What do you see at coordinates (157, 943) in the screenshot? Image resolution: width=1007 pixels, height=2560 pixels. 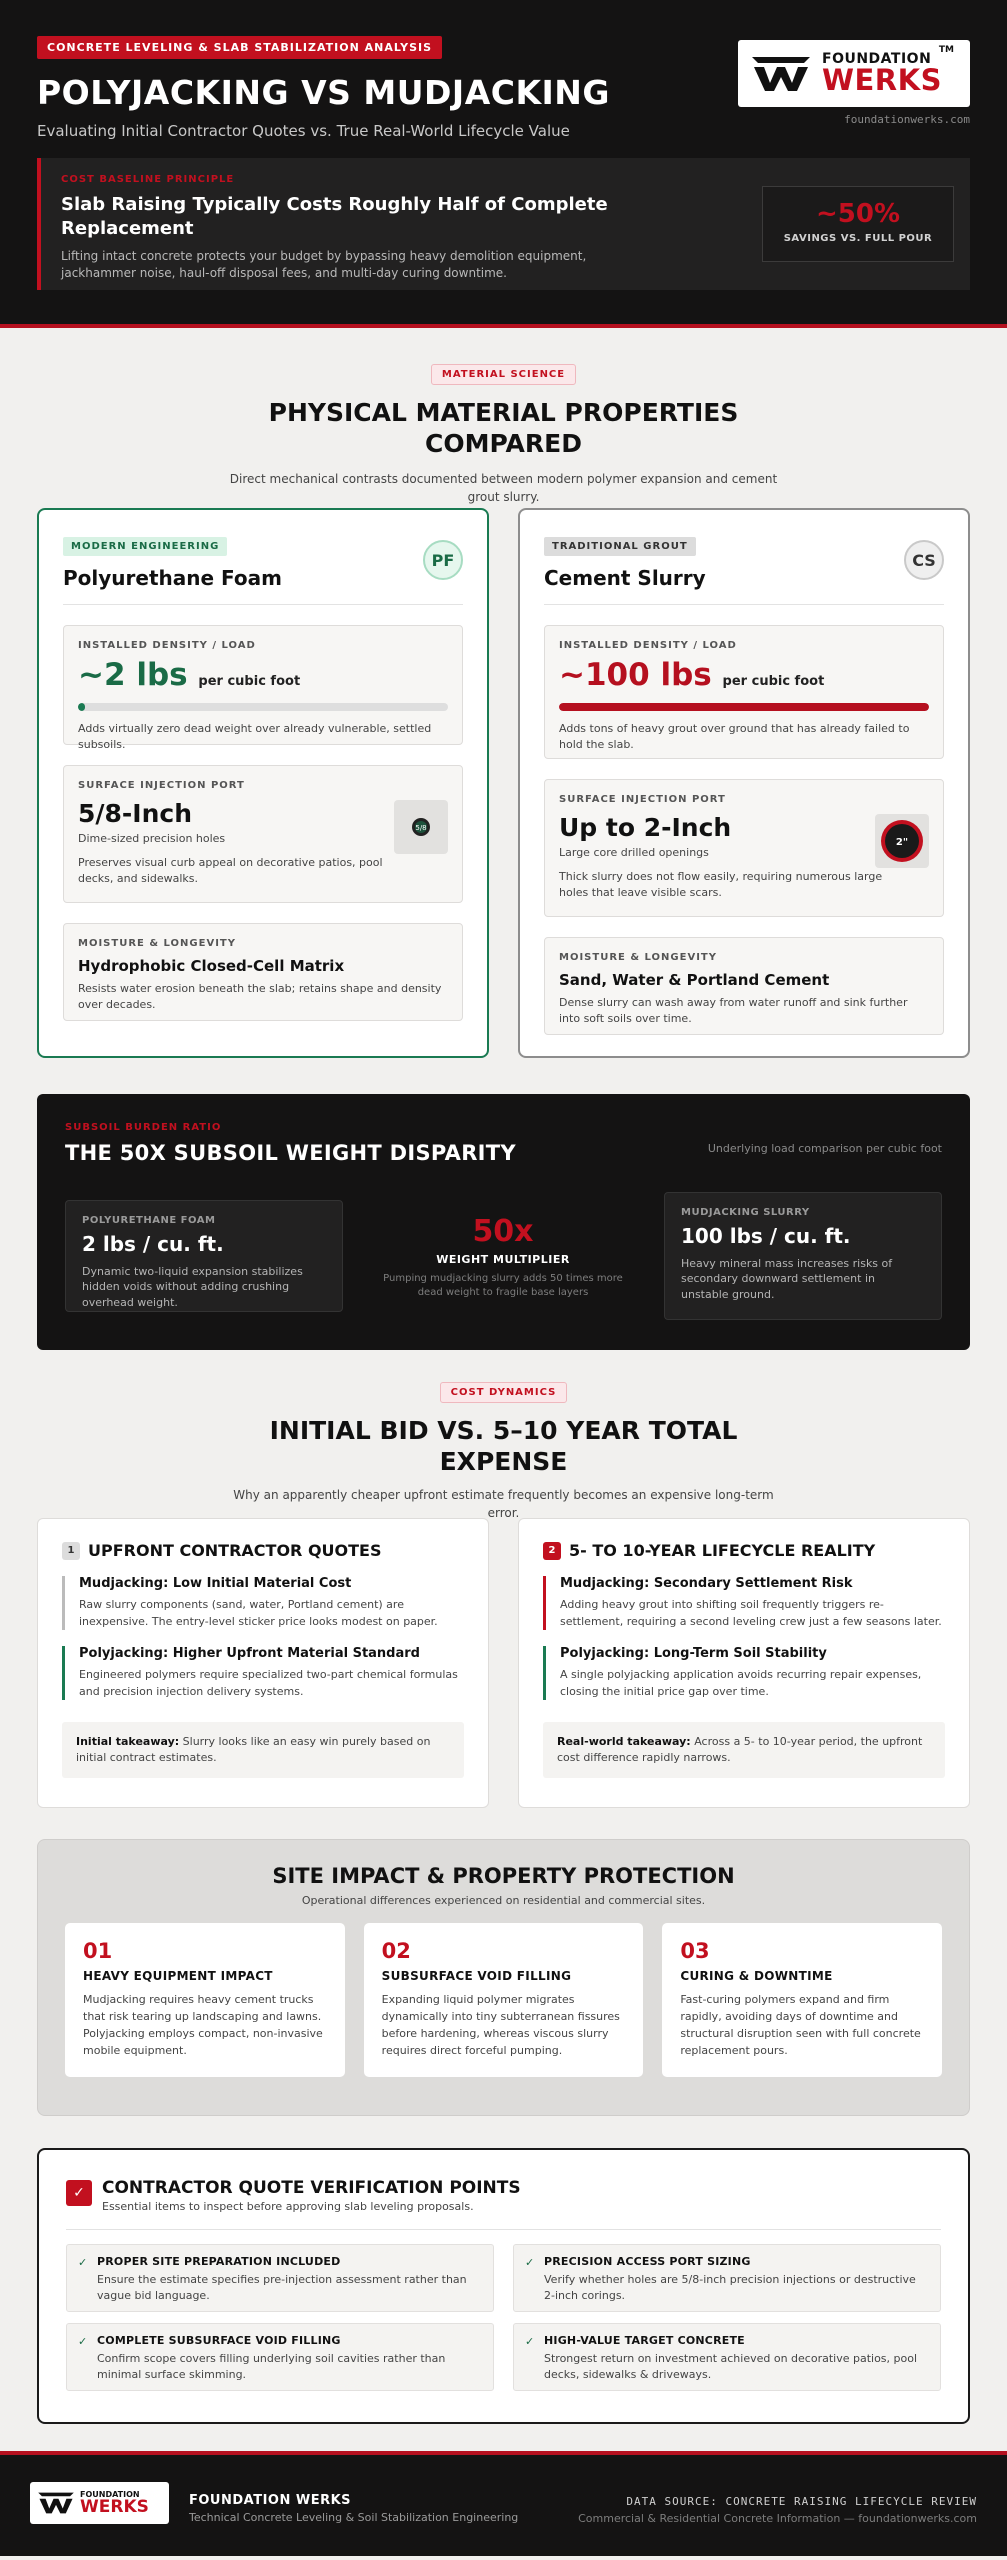 I see `foam-moisture-label: MOISTURE & LONGEVITY` at bounding box center [157, 943].